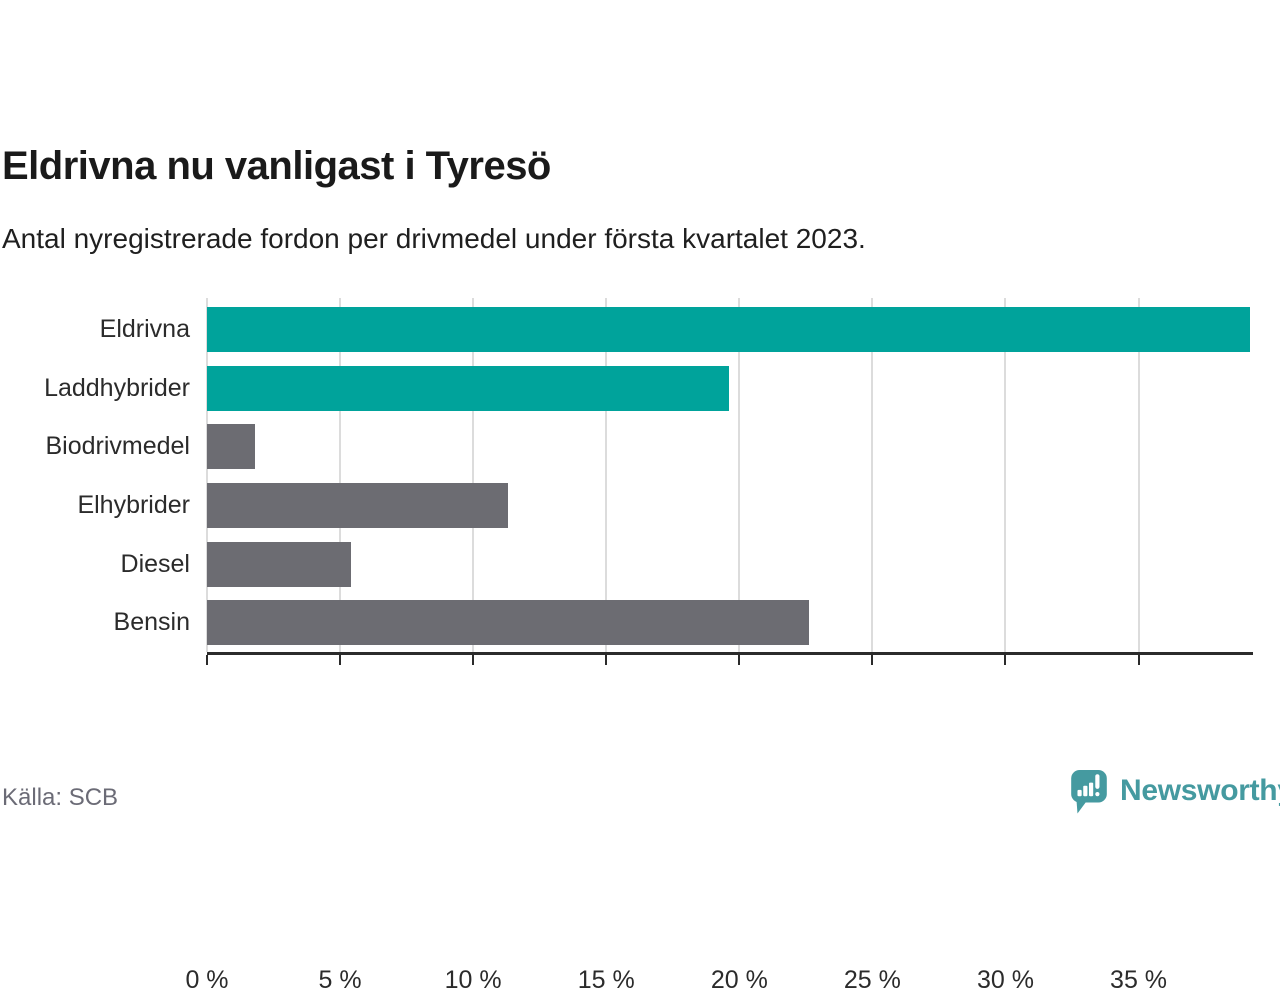  What do you see at coordinates (473, 980) in the screenshot?
I see `x-tick-label: 10 %` at bounding box center [473, 980].